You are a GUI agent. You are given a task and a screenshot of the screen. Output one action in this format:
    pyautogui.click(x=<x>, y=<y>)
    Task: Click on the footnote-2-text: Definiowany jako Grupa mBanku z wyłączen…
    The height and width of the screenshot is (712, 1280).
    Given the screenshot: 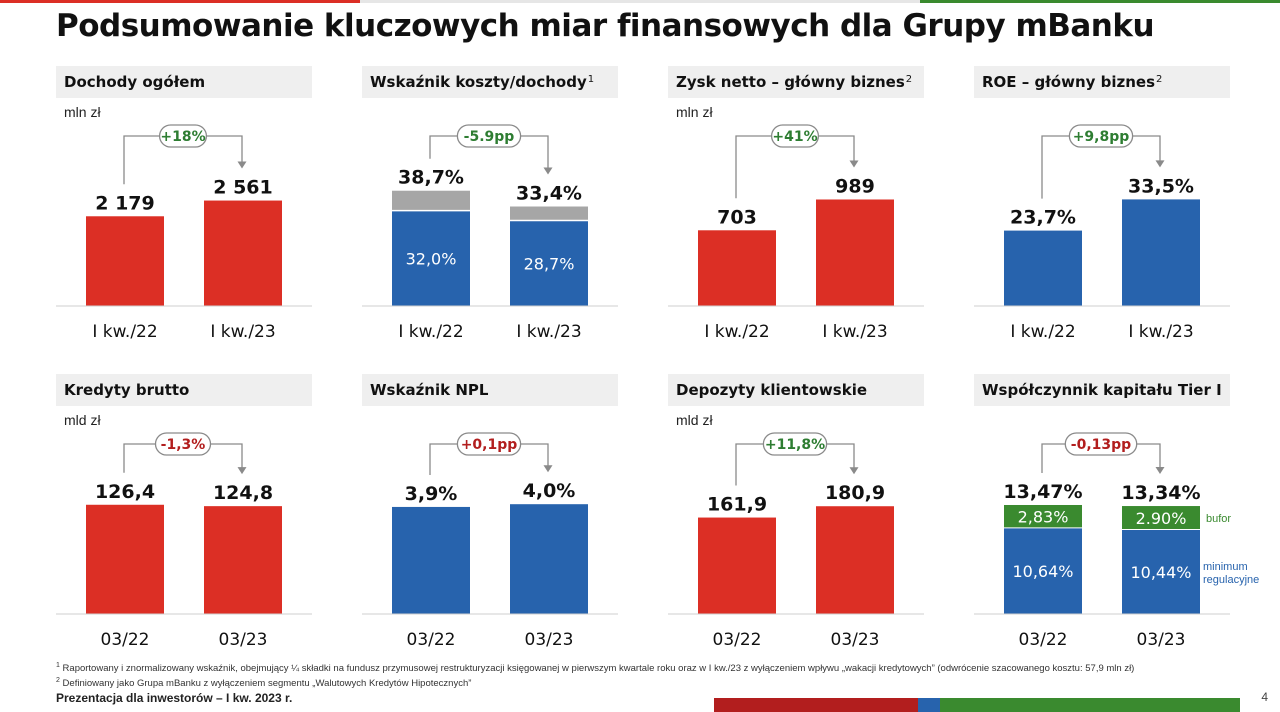 What is the action you would take?
    pyautogui.click(x=267, y=684)
    